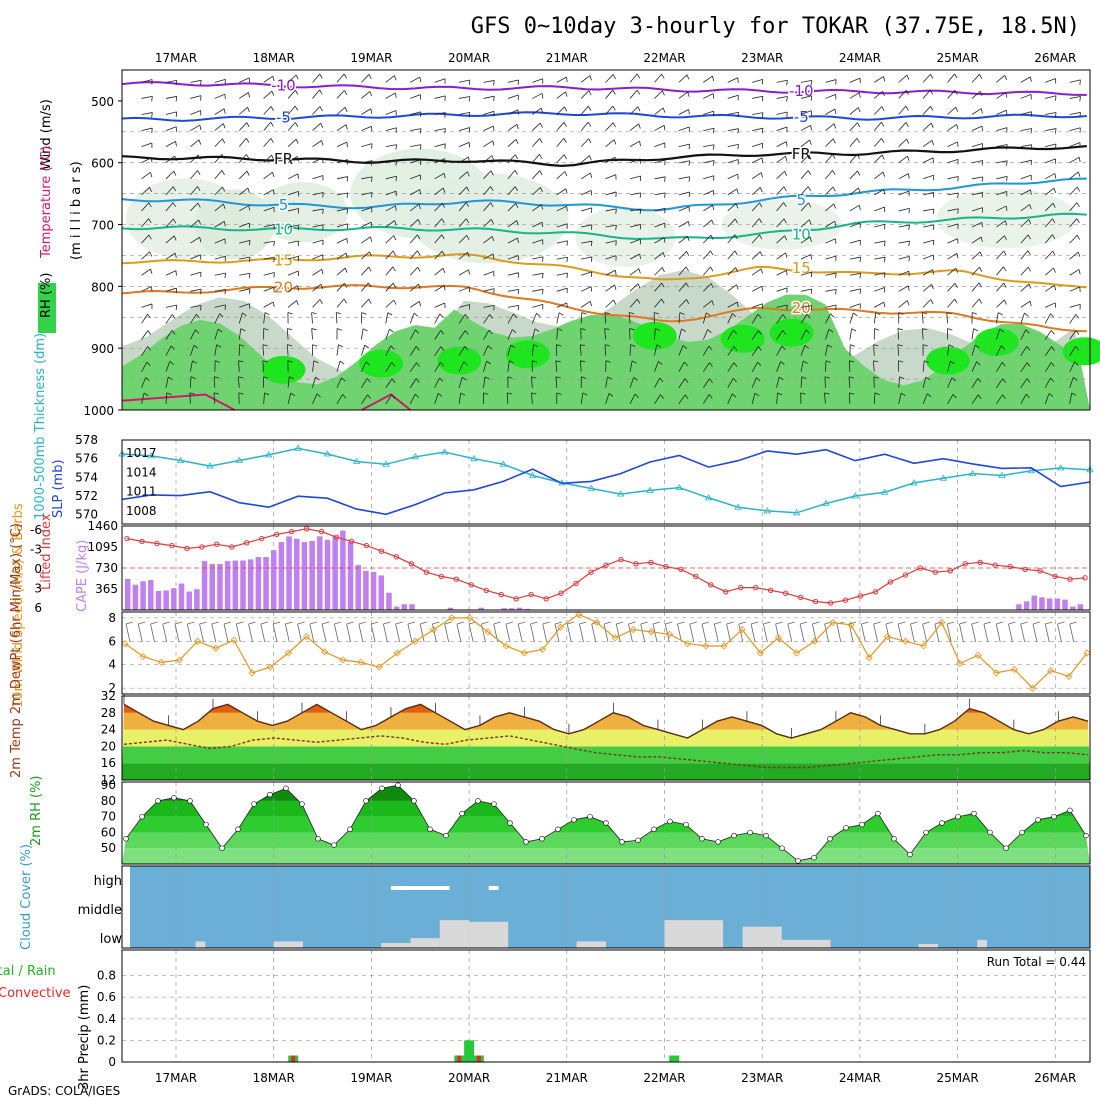  What do you see at coordinates (64, 1091) in the screenshot?
I see `footer-credit: GrADS: COLA/IGES` at bounding box center [64, 1091].